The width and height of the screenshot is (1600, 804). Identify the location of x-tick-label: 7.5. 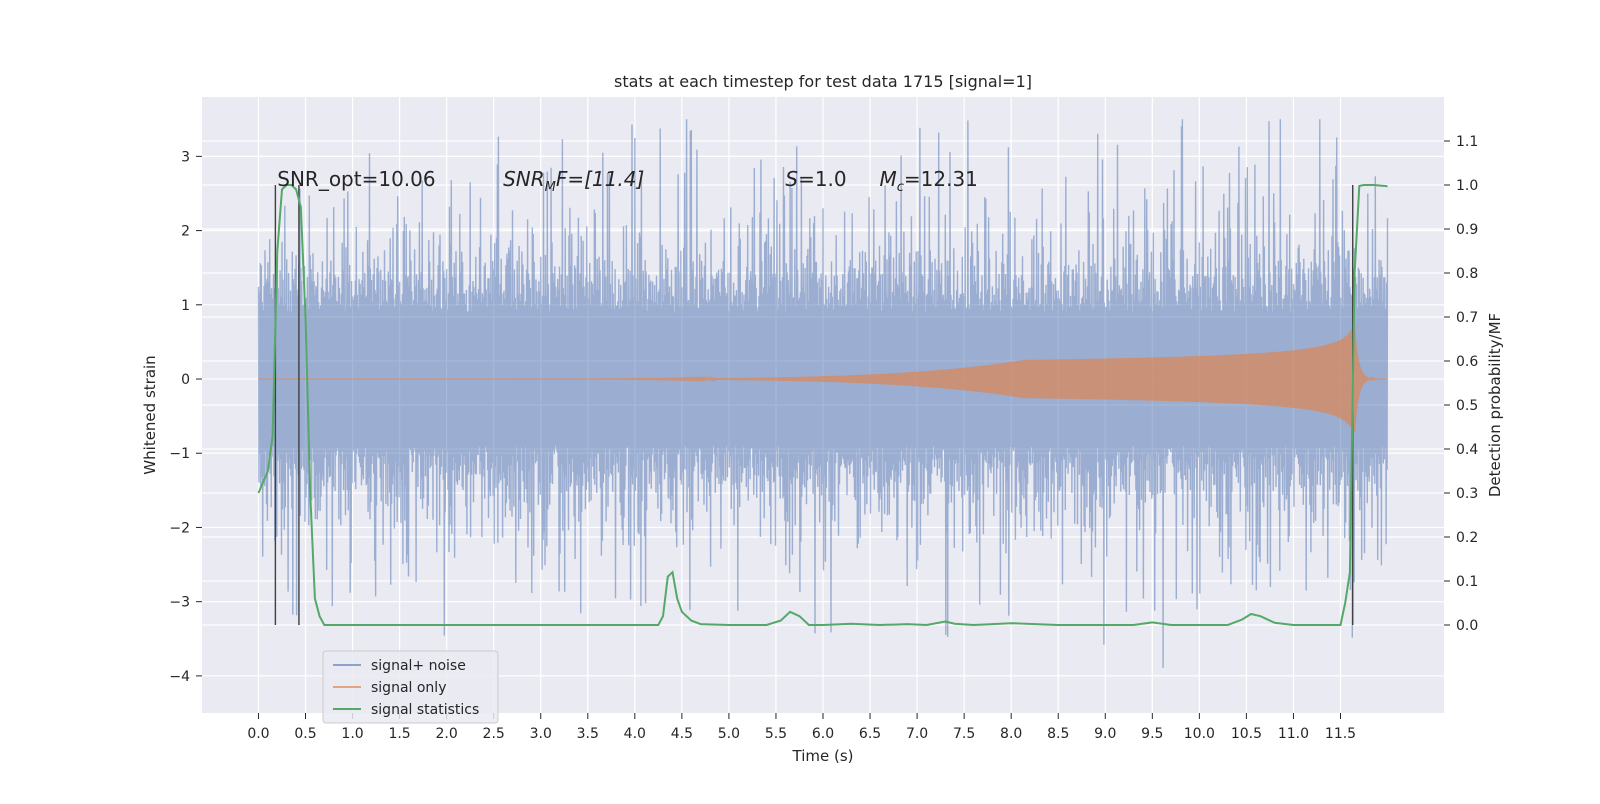
(964, 734).